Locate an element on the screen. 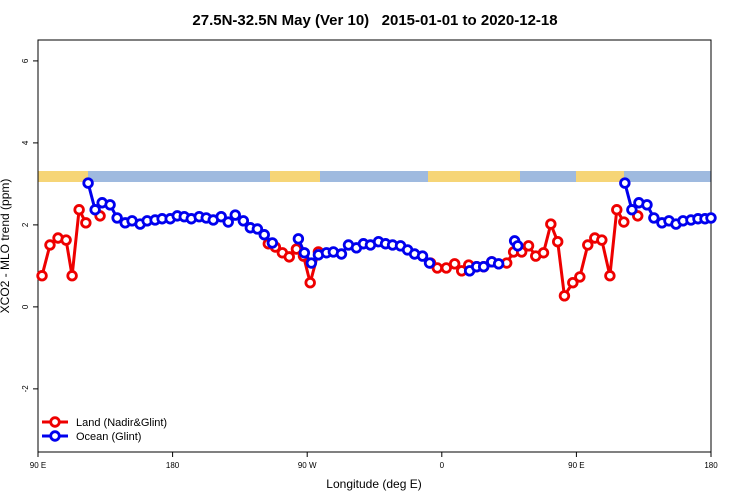 Image resolution: width=750 pixels, height=500 pixels. surface-strip is located at coordinates (374, 176).